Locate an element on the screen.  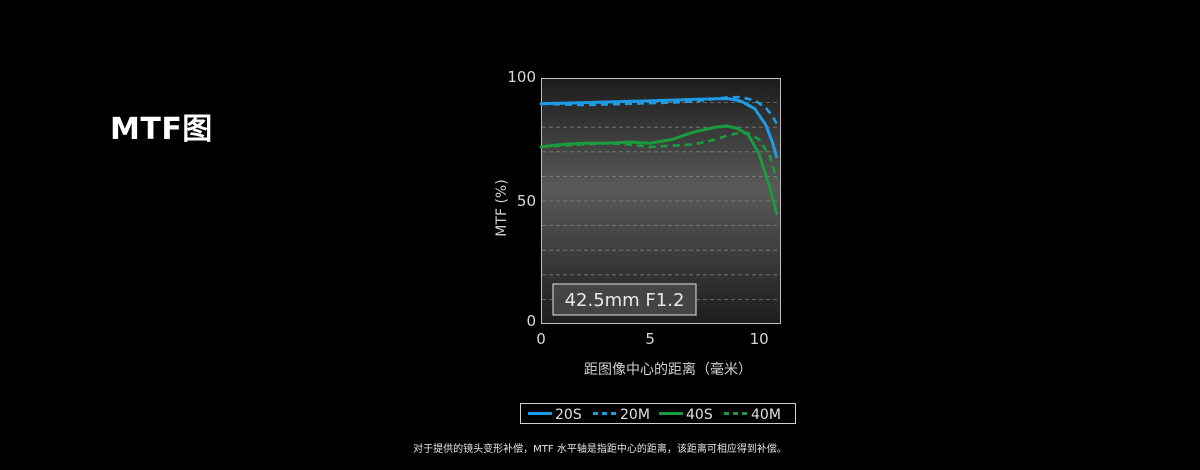
y-tick-label: 0 is located at coordinates (531, 321).